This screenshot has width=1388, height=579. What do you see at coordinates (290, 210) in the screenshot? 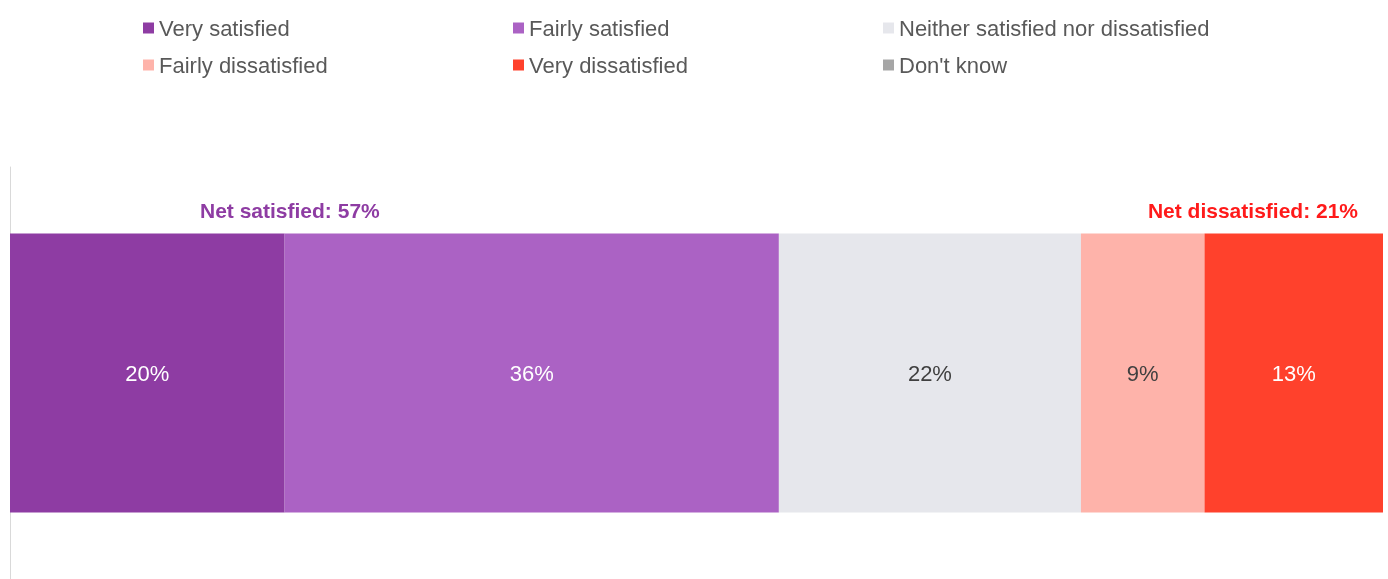
I see `text: Net satisfied: 57%` at bounding box center [290, 210].